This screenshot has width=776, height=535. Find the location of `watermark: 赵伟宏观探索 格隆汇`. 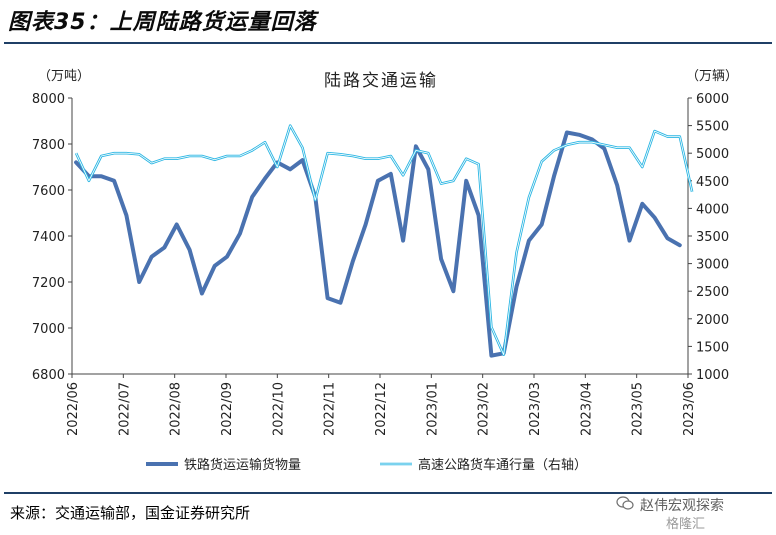

watermark: 赵伟宏观探索 格隆汇 is located at coordinates (689, 513).